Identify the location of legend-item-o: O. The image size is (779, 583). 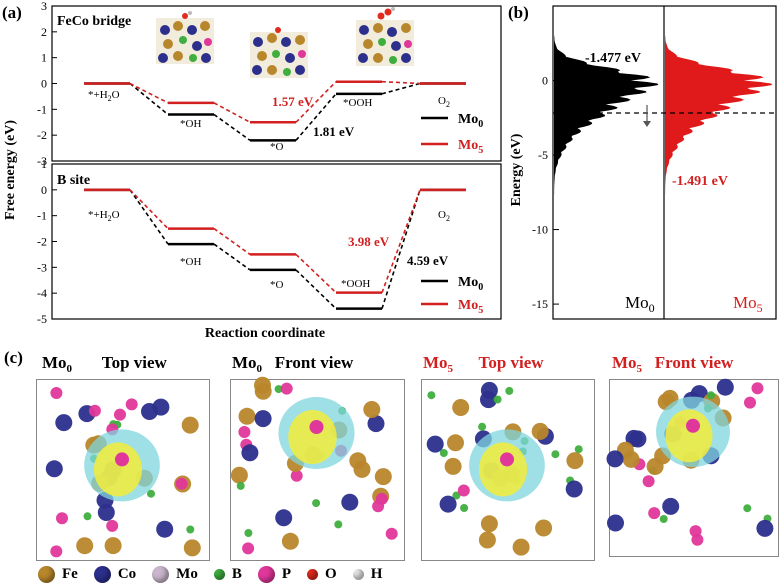
(322, 574).